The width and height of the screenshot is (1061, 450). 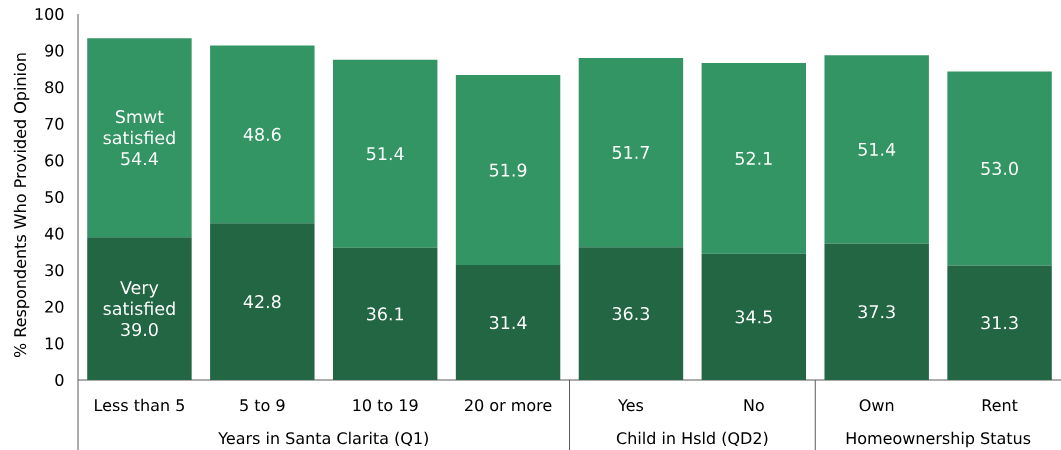 I want to click on data-label: 37.3, so click(x=876, y=312).